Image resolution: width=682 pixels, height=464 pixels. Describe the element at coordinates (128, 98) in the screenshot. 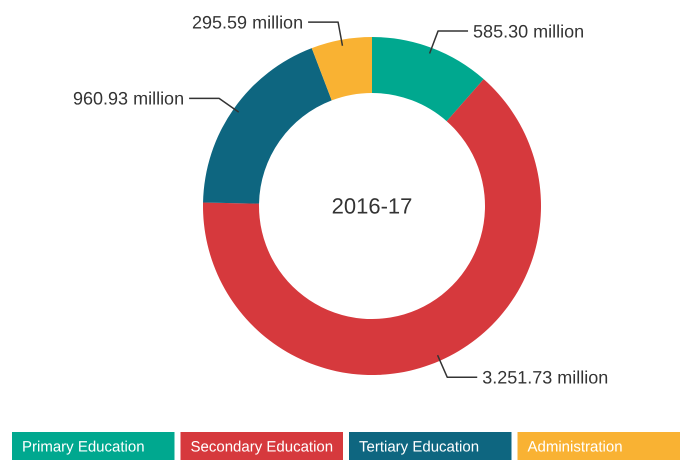

I see `data-label: 960.93 million` at that location.